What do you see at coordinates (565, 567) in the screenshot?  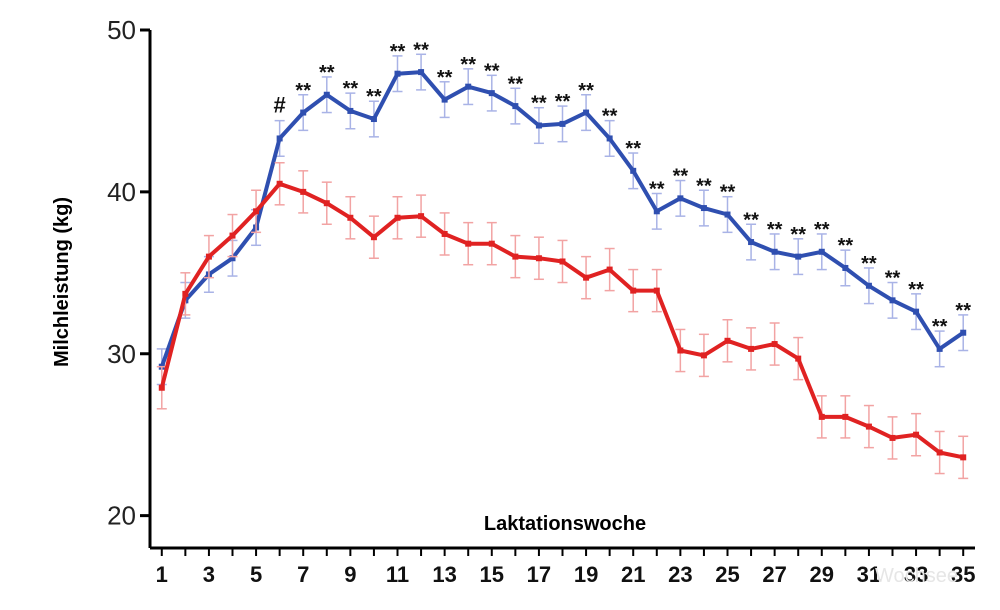 I see `x-axis-ticks: 1 3 5 7 9 11 13 15 17 19 21 23 25 27 29 31 33 35` at bounding box center [565, 567].